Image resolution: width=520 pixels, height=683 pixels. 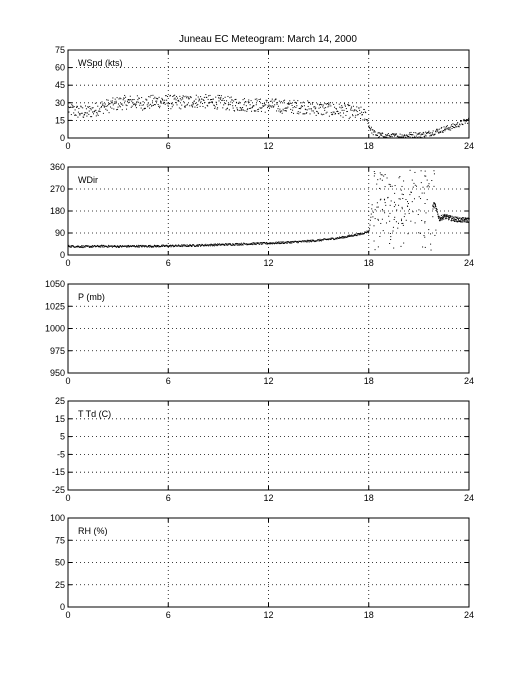 What do you see at coordinates (60, 120) in the screenshot?
I see `y-tick-label: 15` at bounding box center [60, 120].